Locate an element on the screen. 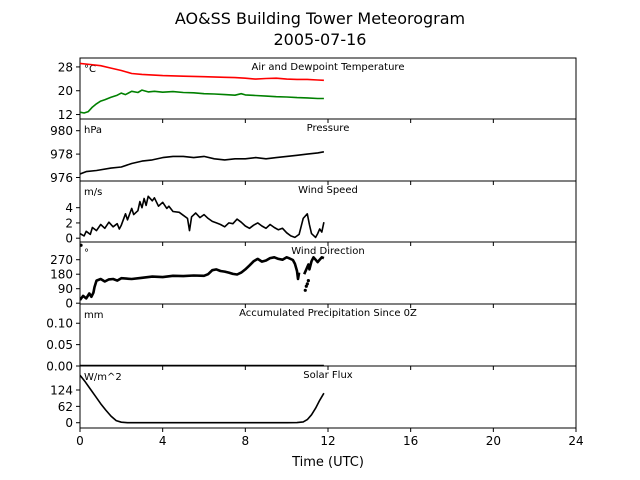 This screenshot has width=640, height=480. series-line-solar is located at coordinates (202, 399).